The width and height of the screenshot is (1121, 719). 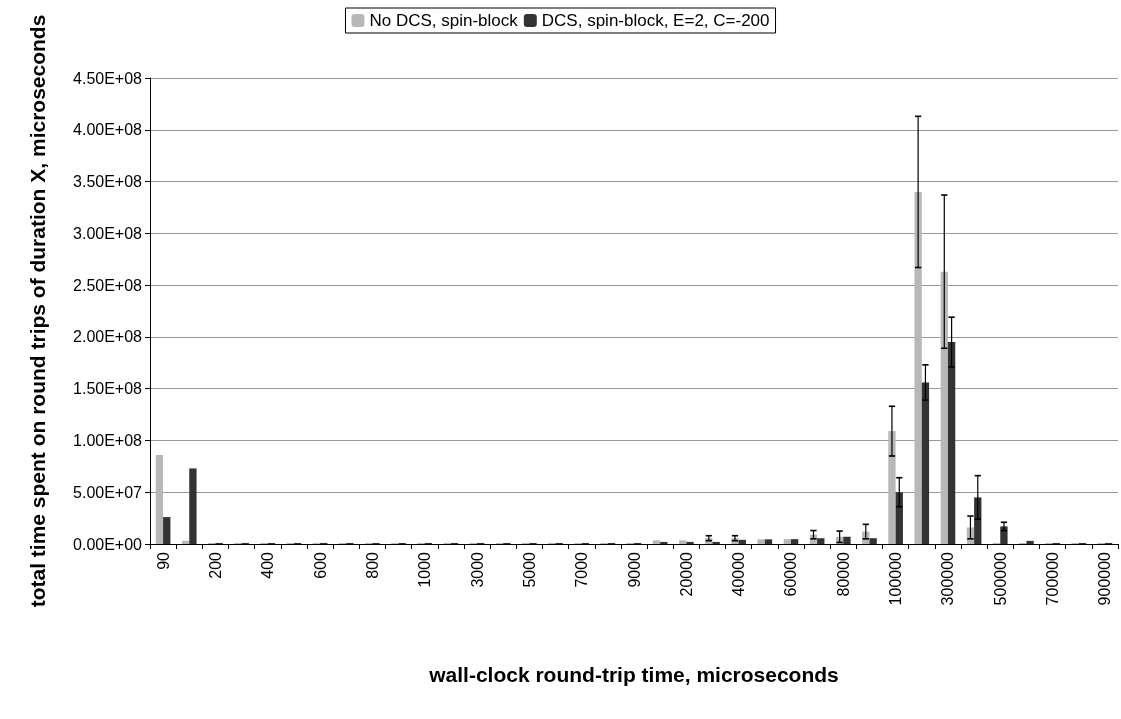 What do you see at coordinates (108, 78) in the screenshot?
I see `y-tick-label: 4.50E+08` at bounding box center [108, 78].